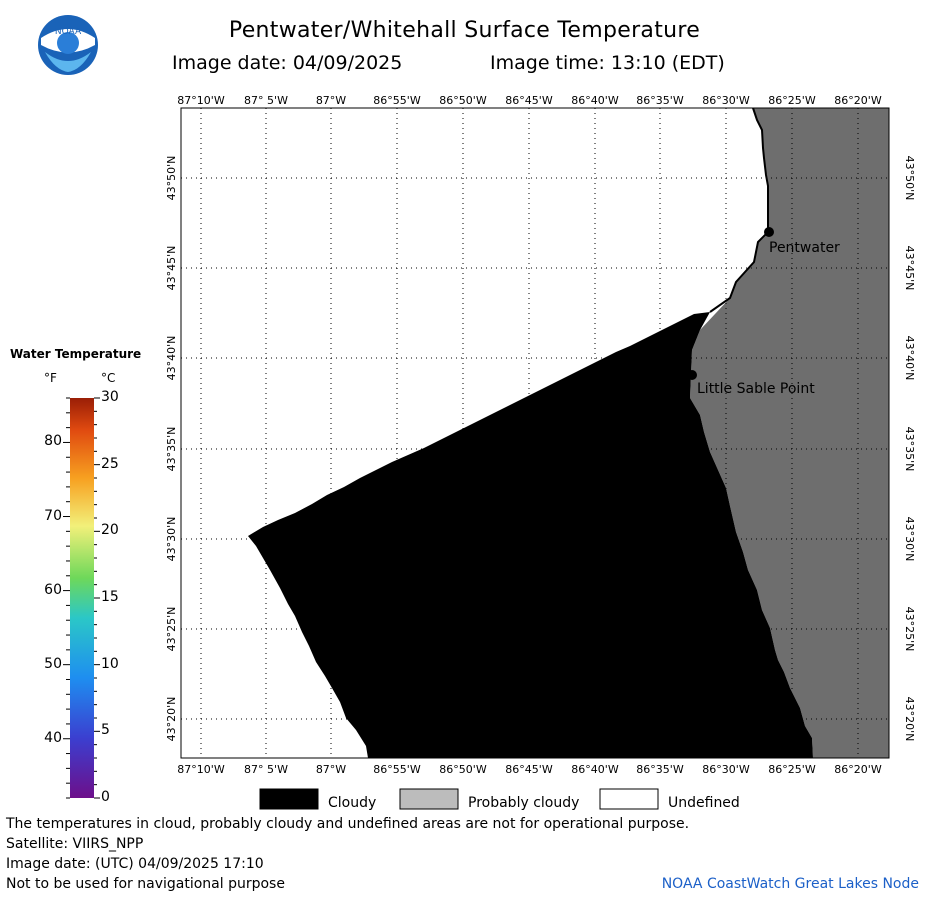  I want to click on lat-label-right: 43°50'N, so click(909, 178).